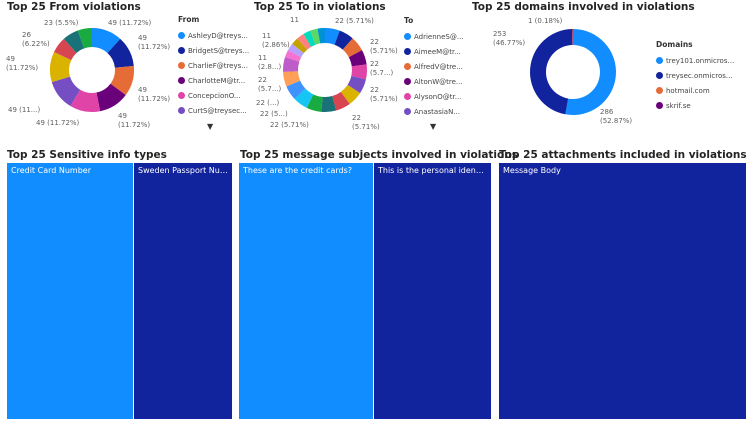  I want to click on to-donut-chart, so click(325, 70).